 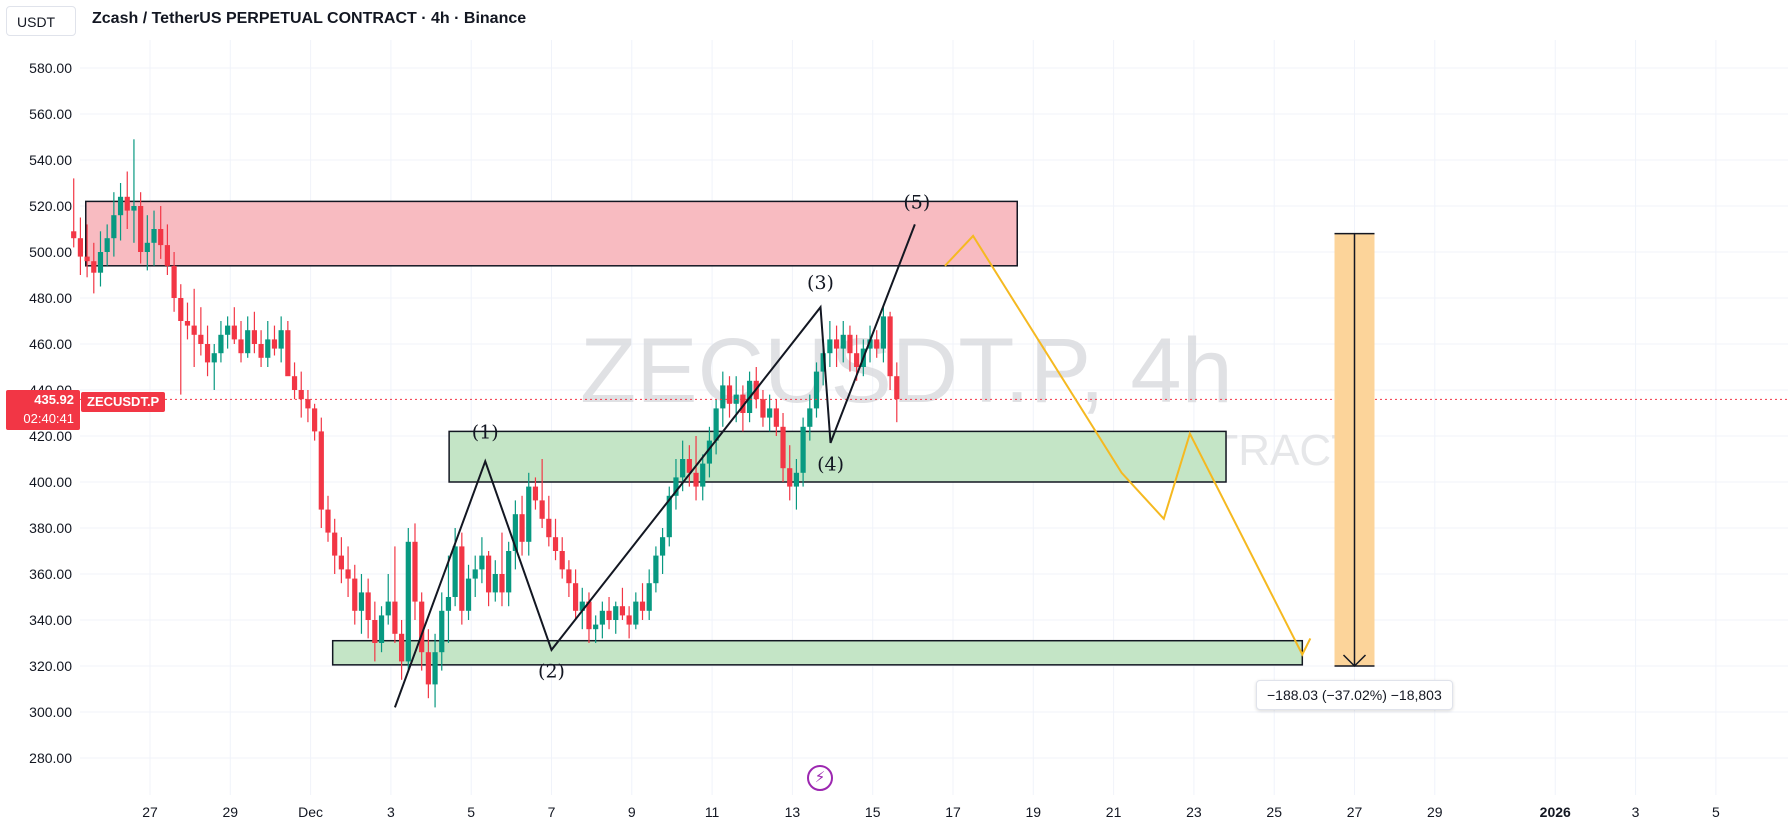 What do you see at coordinates (50, 436) in the screenshot?
I see `y-tick-label: 420.00` at bounding box center [50, 436].